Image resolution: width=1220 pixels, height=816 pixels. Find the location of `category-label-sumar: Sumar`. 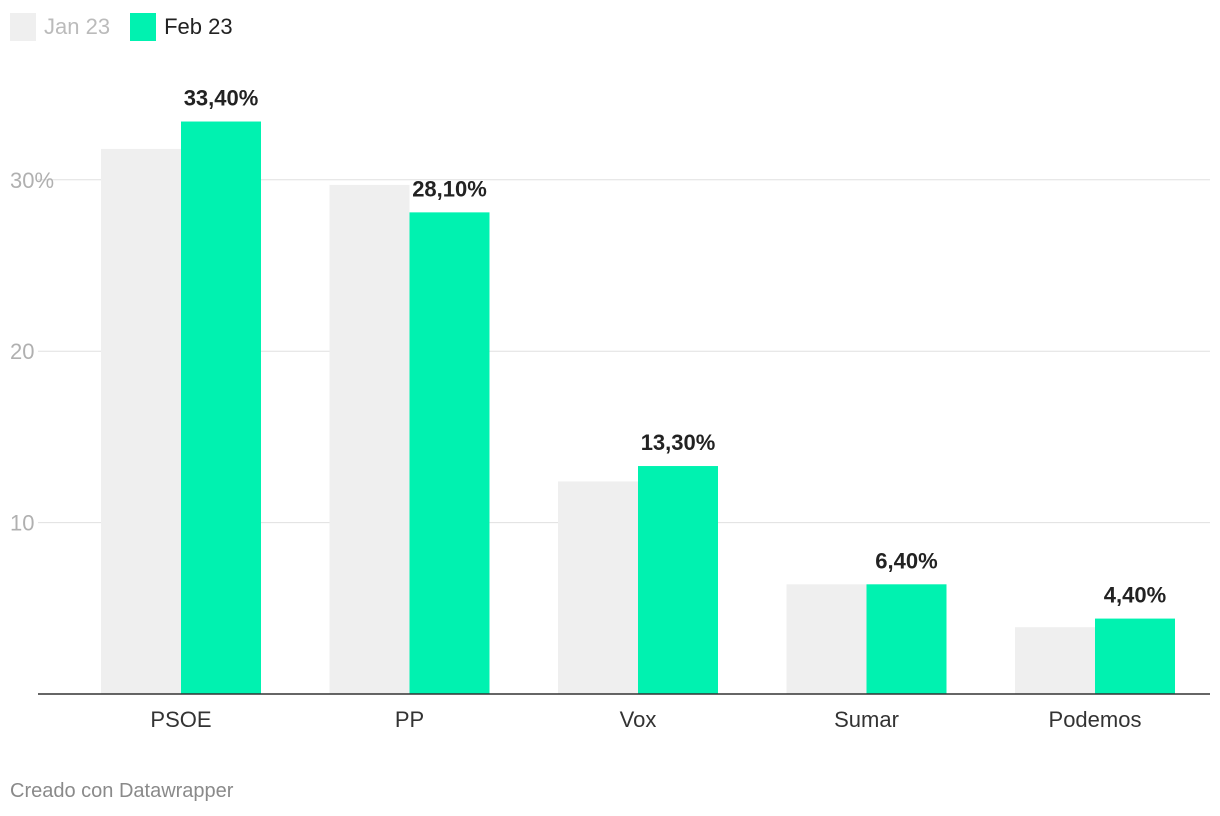

category-label-sumar: Sumar is located at coordinates (866, 719).